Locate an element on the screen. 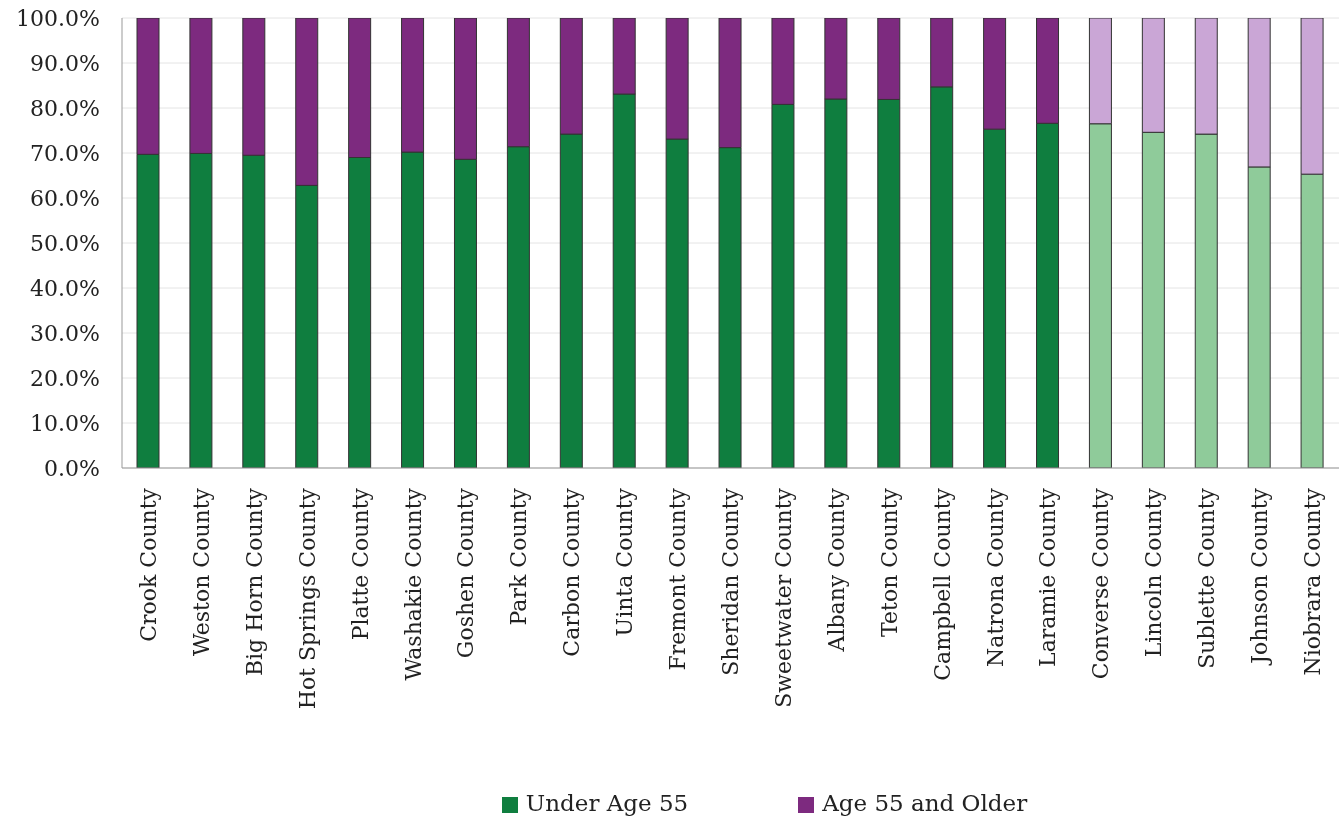  y-tick-label: 70.0% is located at coordinates (65, 153).